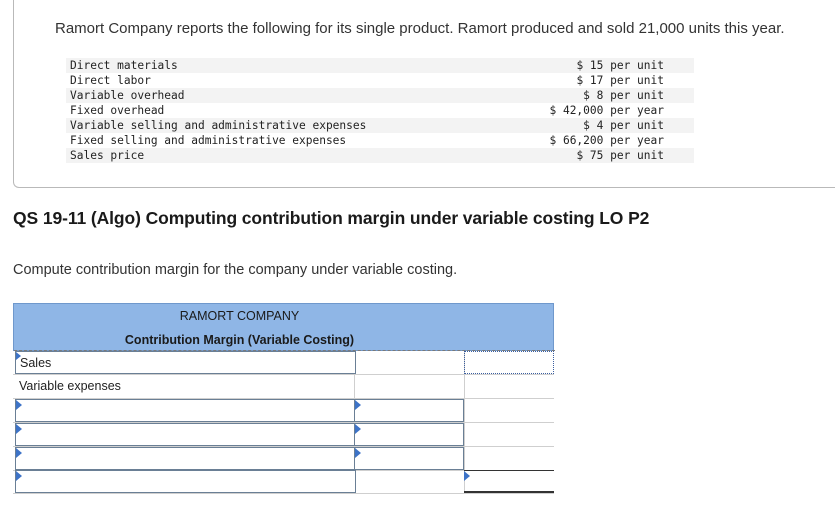  What do you see at coordinates (591, 155) in the screenshot?
I see `cost-value: $ 75 per unit` at bounding box center [591, 155].